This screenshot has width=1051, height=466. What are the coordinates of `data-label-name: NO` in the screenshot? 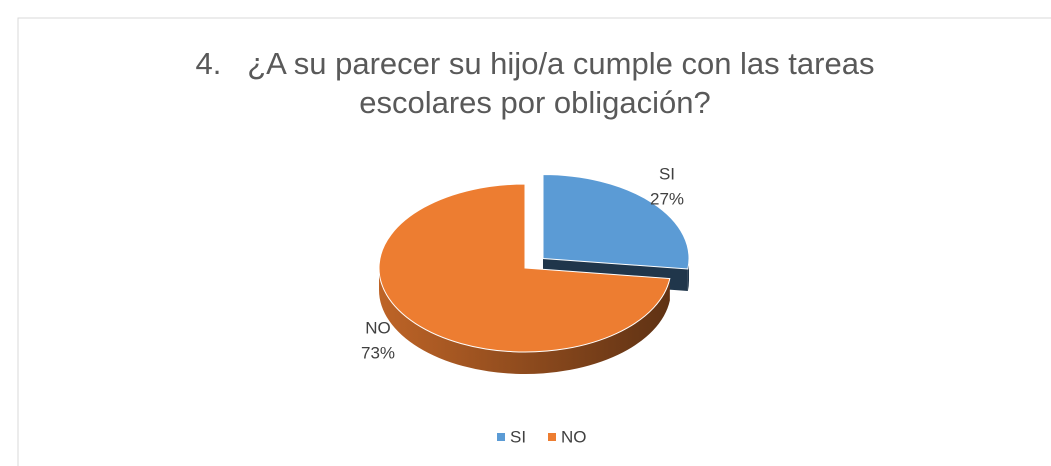 It's located at (378, 327).